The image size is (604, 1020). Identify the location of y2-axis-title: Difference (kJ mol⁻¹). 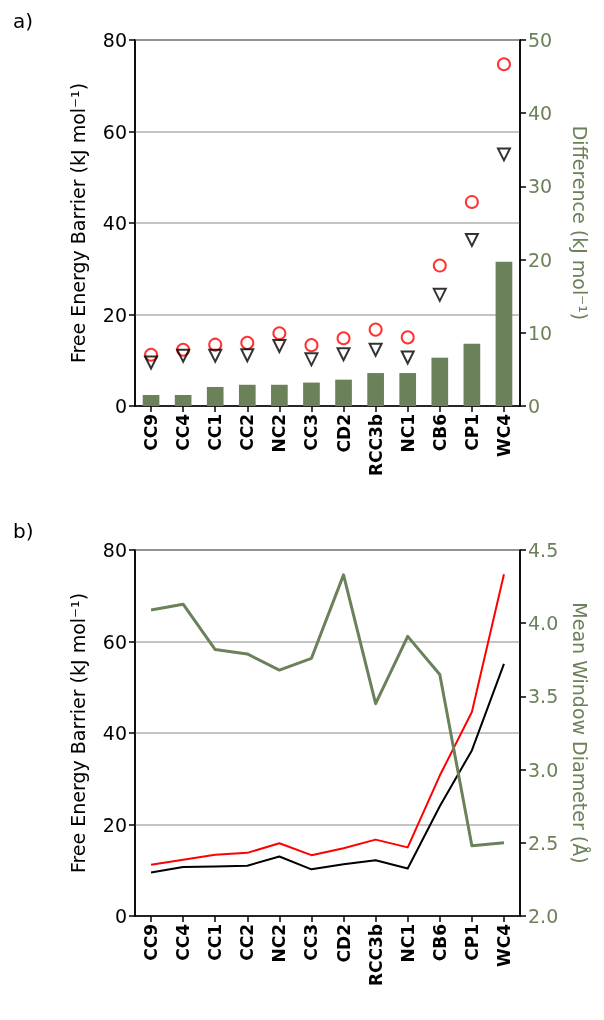
(579, 223).